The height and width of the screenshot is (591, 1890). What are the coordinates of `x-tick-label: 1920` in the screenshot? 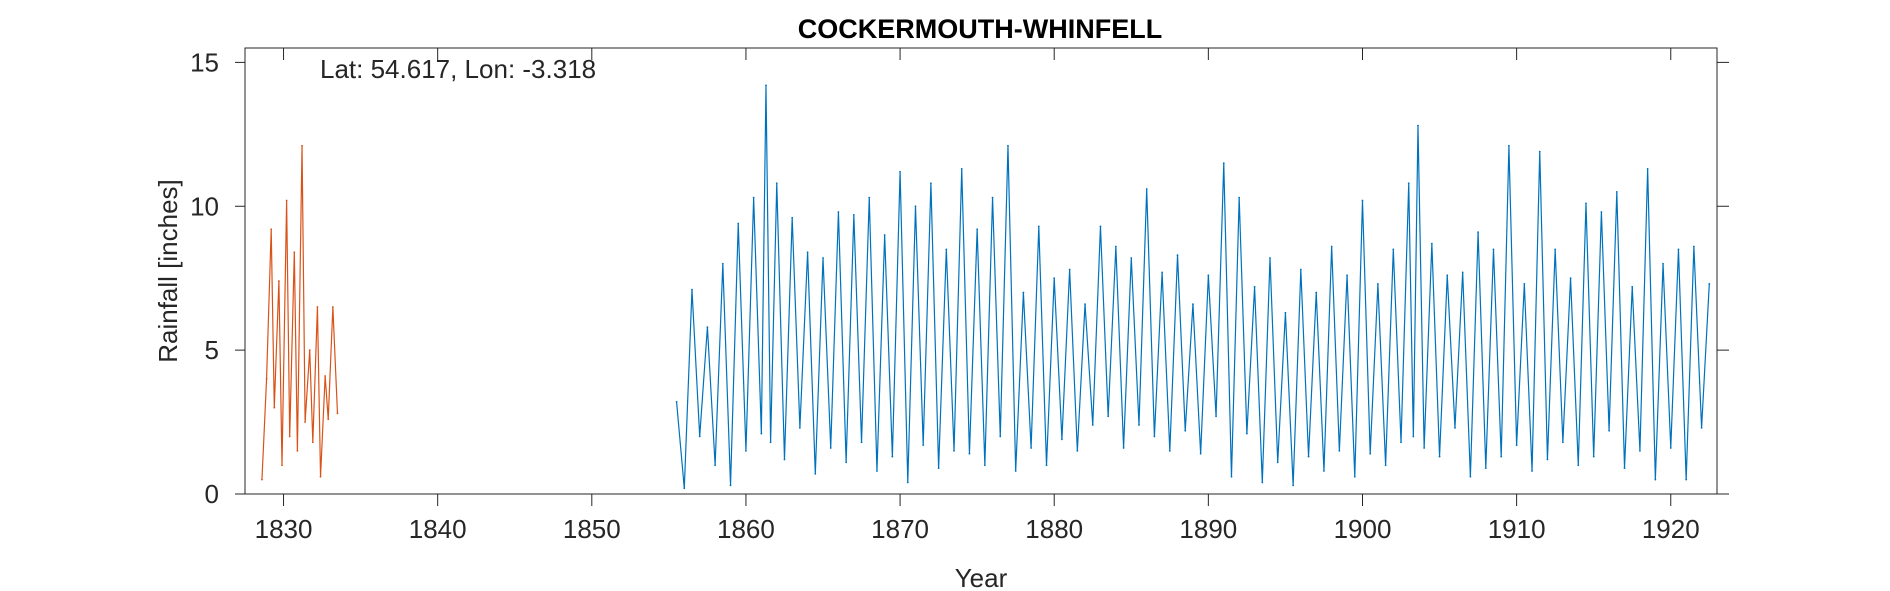 It's located at (1671, 529).